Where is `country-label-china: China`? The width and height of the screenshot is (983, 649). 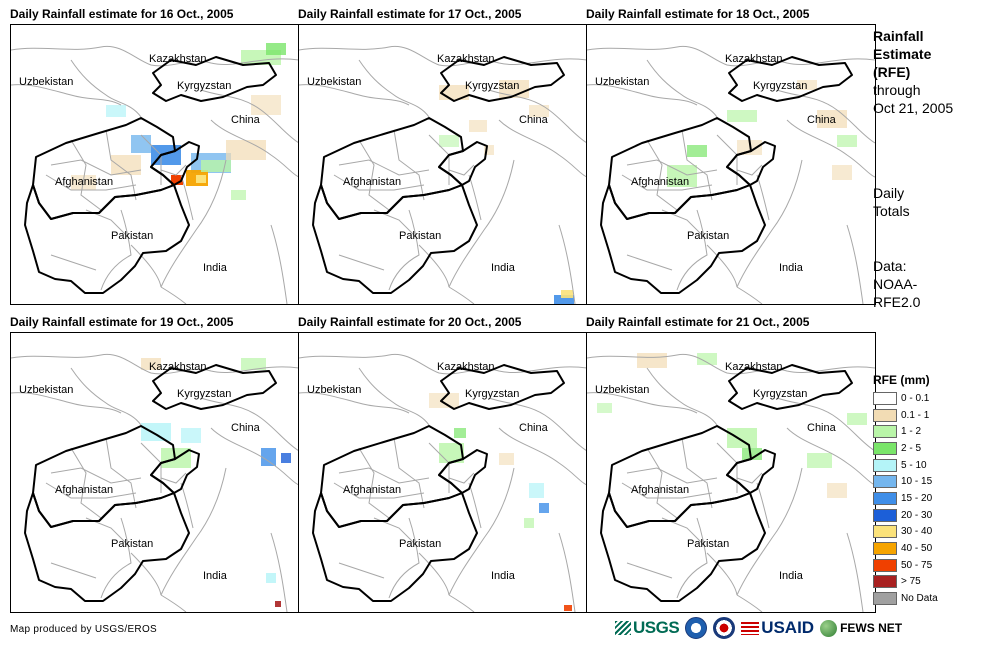
country-label-china: China is located at coordinates (246, 120).